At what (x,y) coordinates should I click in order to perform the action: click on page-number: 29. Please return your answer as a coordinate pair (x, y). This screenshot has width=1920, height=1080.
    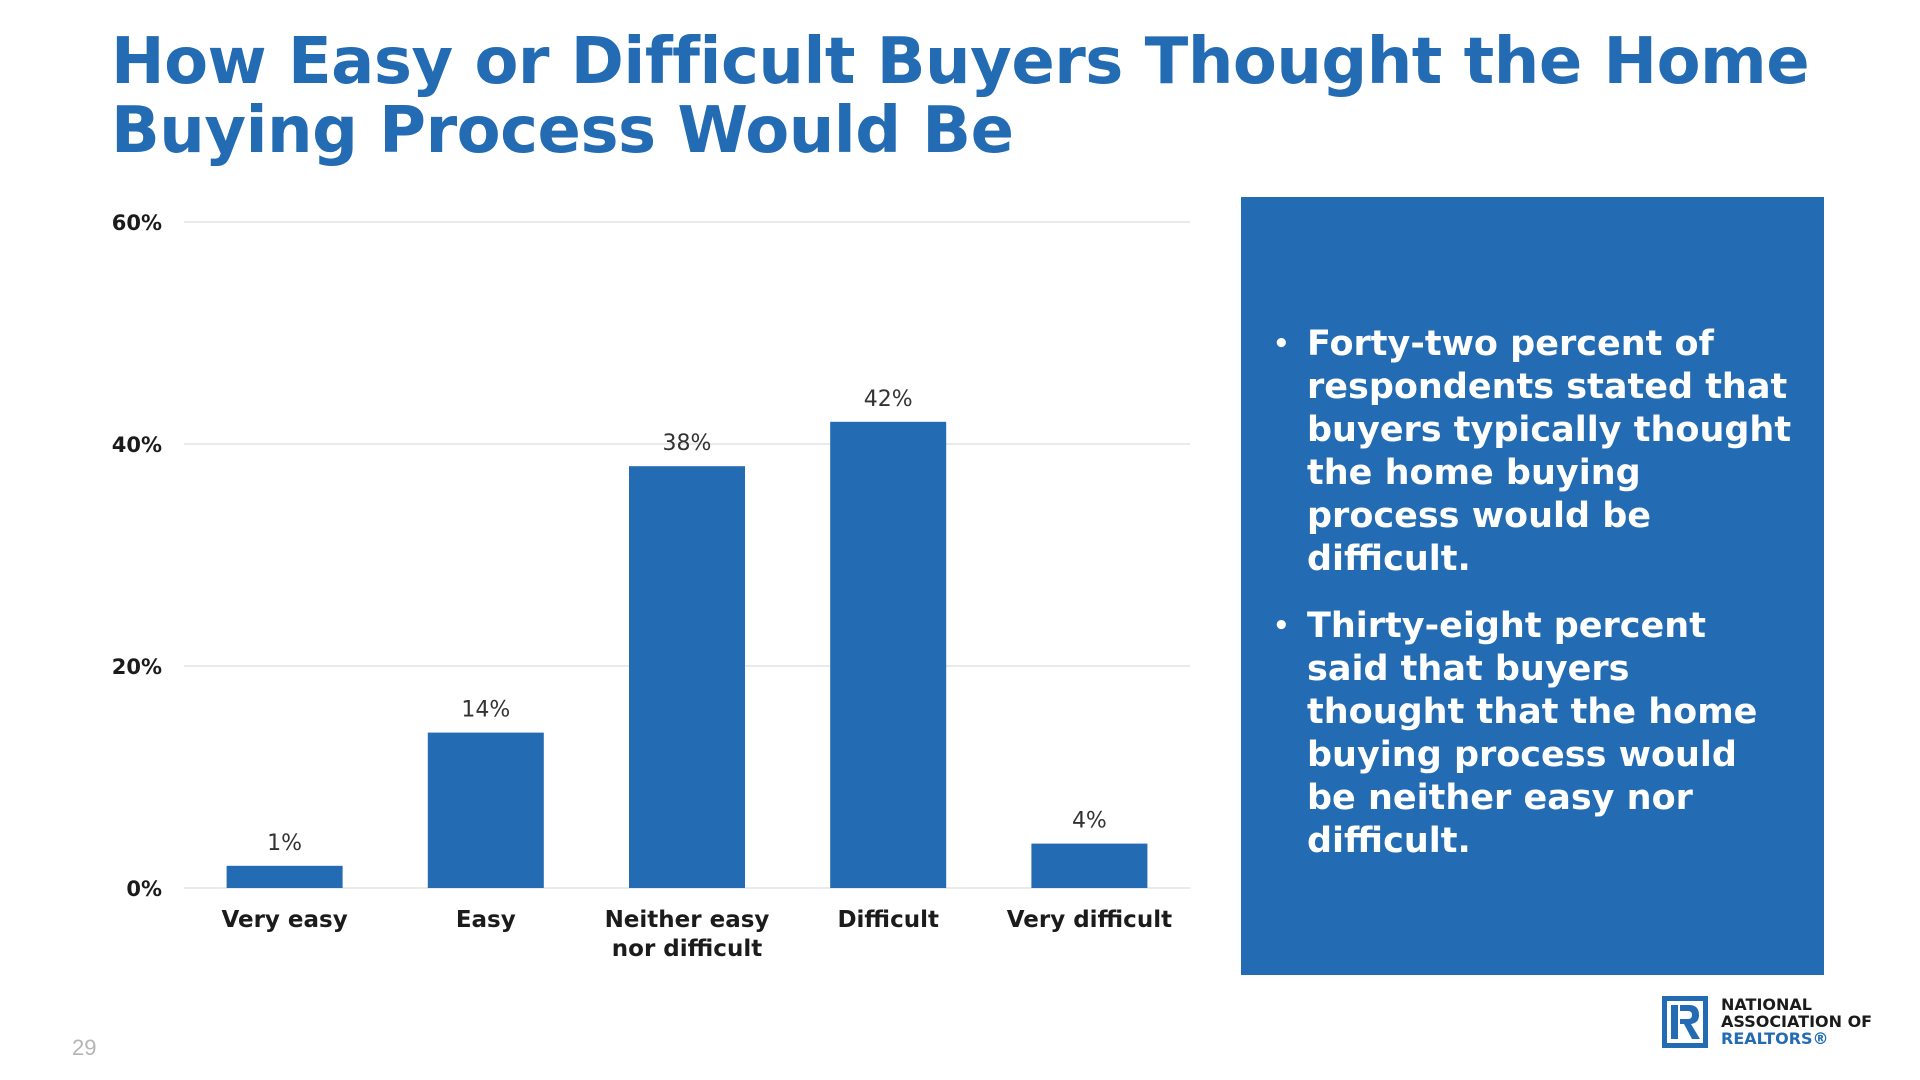
    Looking at the image, I should click on (84, 1047).